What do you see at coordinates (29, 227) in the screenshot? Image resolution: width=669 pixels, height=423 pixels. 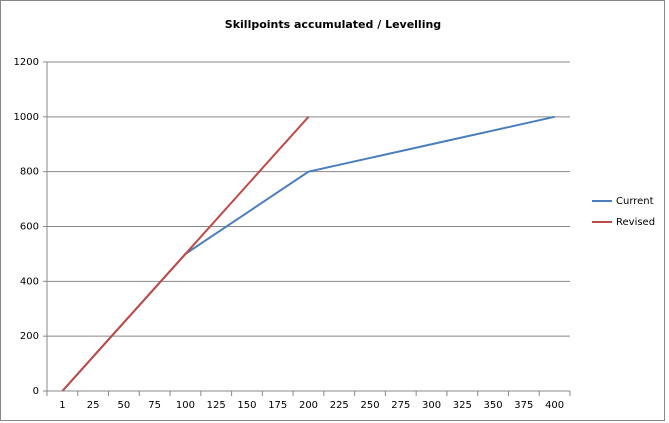 I see `y-tick-label: 600` at bounding box center [29, 227].